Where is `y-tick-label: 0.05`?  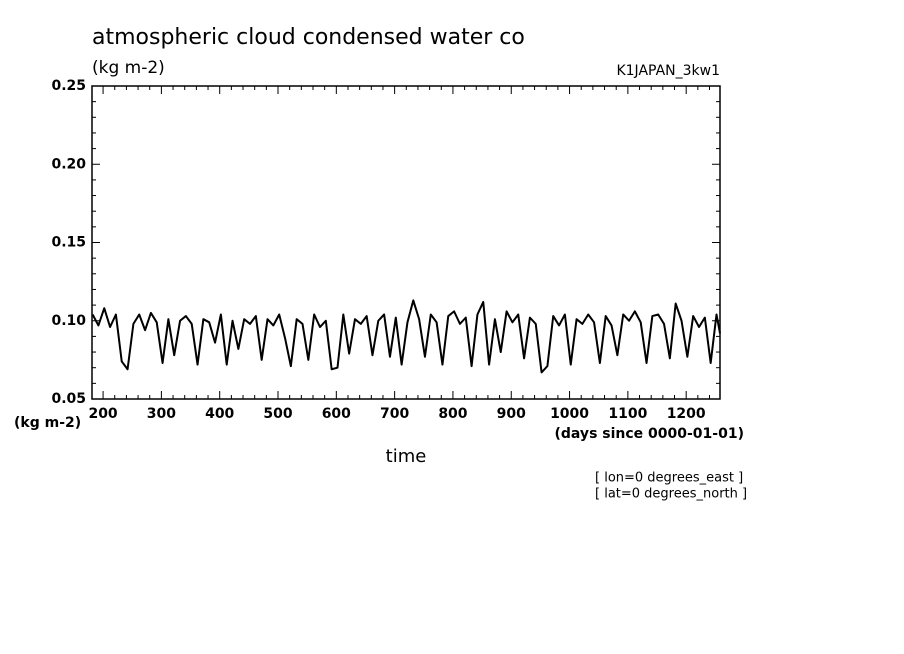
y-tick-label: 0.05 is located at coordinates (68, 399).